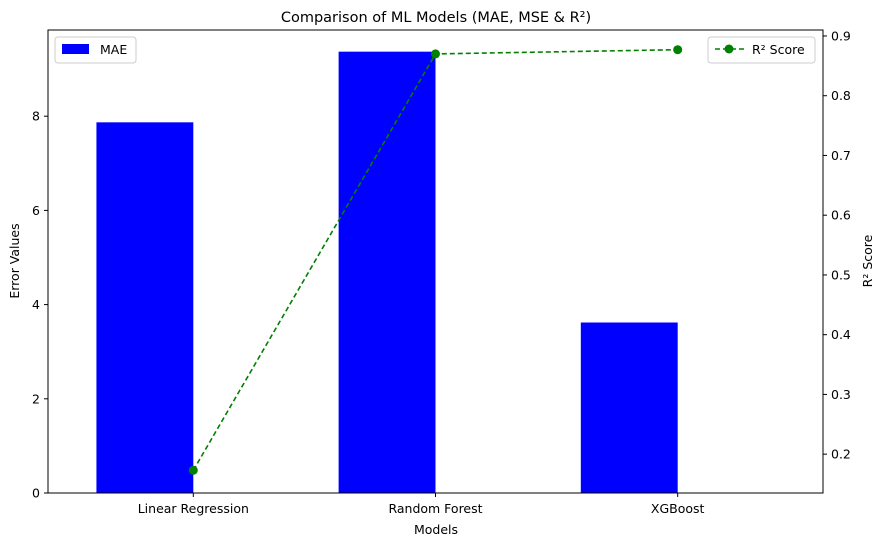 Image resolution: width=884 pixels, height=546 pixels. What do you see at coordinates (36, 210) in the screenshot?
I see `y-tick-label-3: 6` at bounding box center [36, 210].